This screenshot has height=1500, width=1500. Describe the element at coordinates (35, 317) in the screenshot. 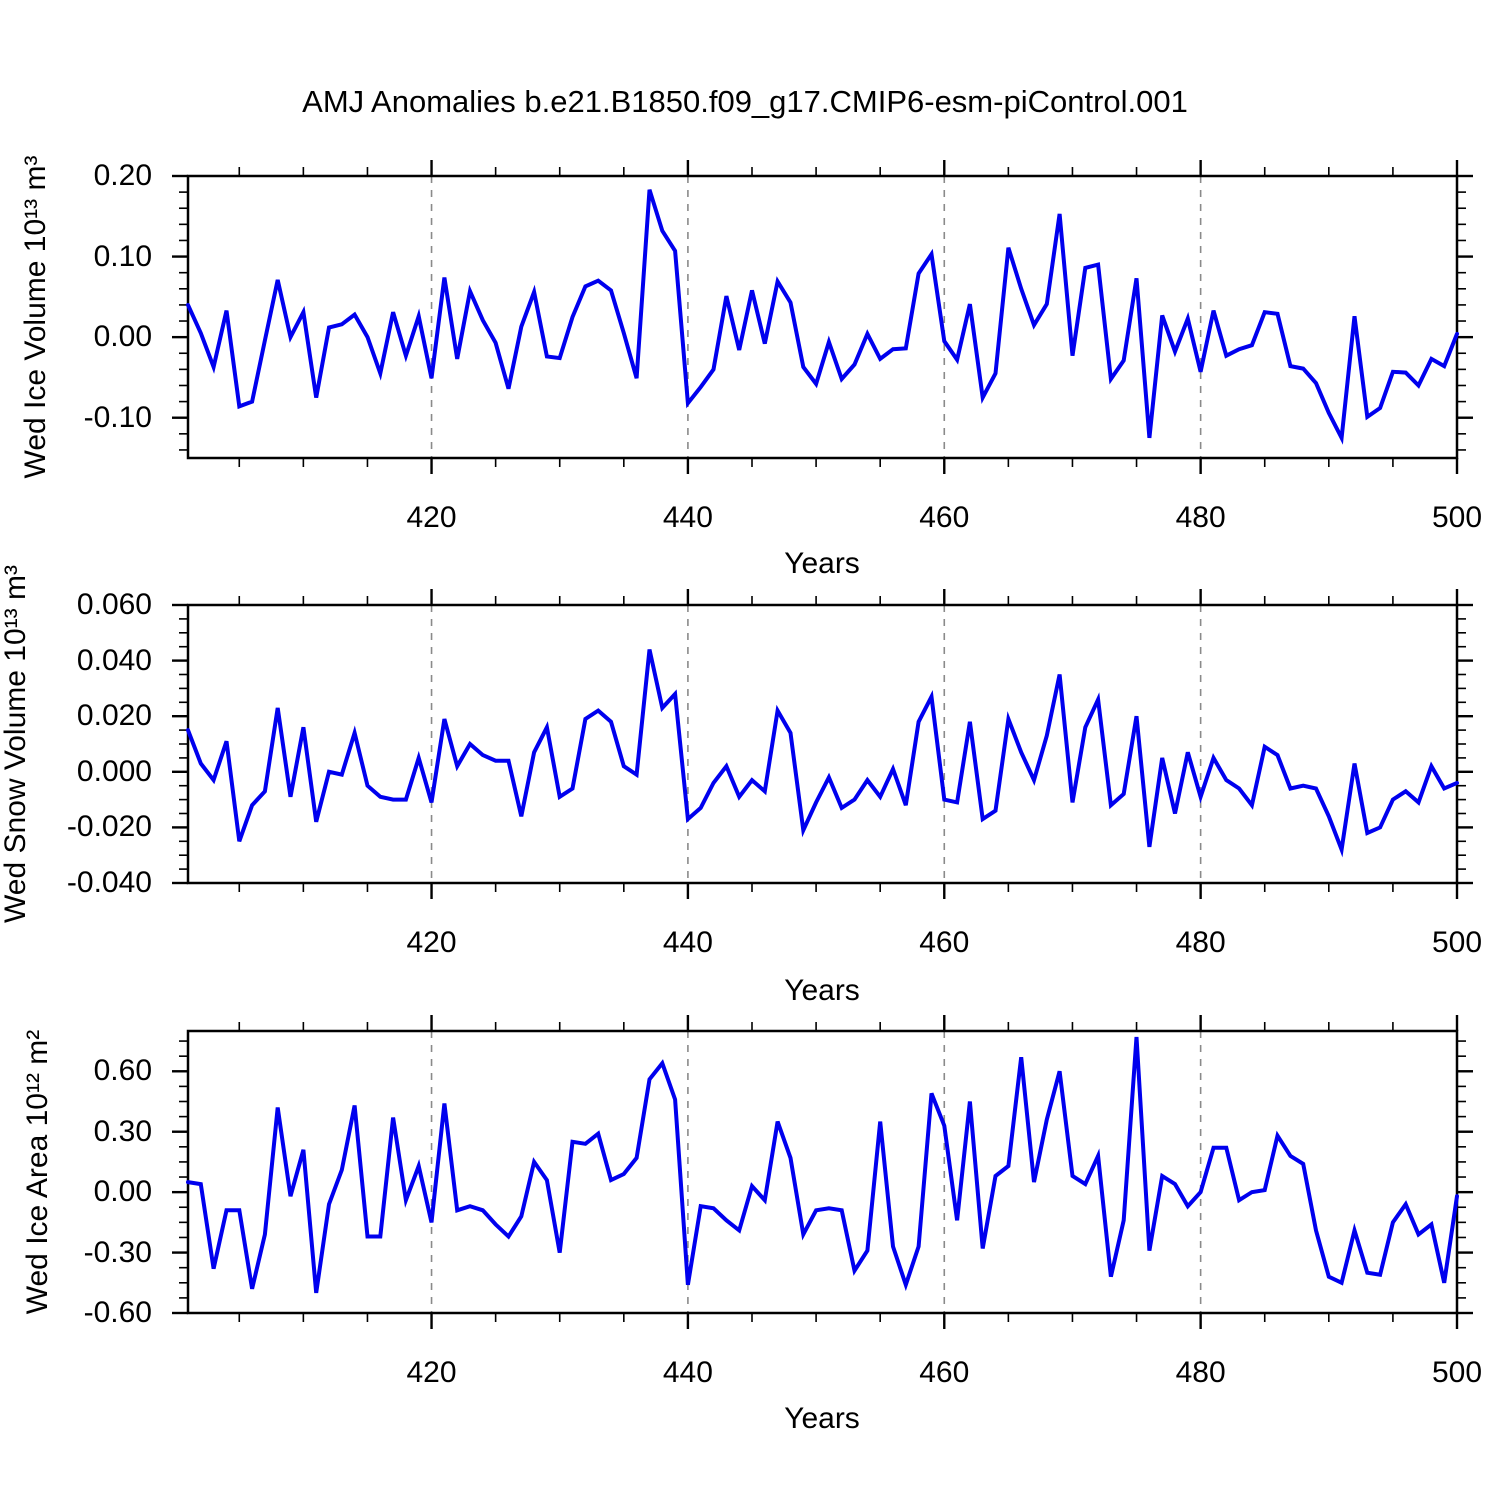

I see `y-axis-title-ice-volume: Wed Ice Volume 10¹³ m³` at that location.